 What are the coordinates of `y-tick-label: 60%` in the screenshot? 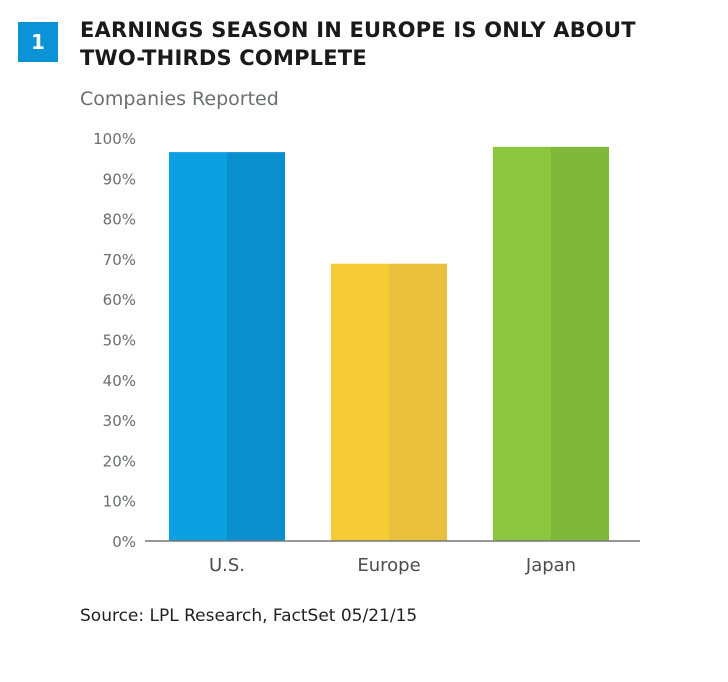 It's located at (119, 300).